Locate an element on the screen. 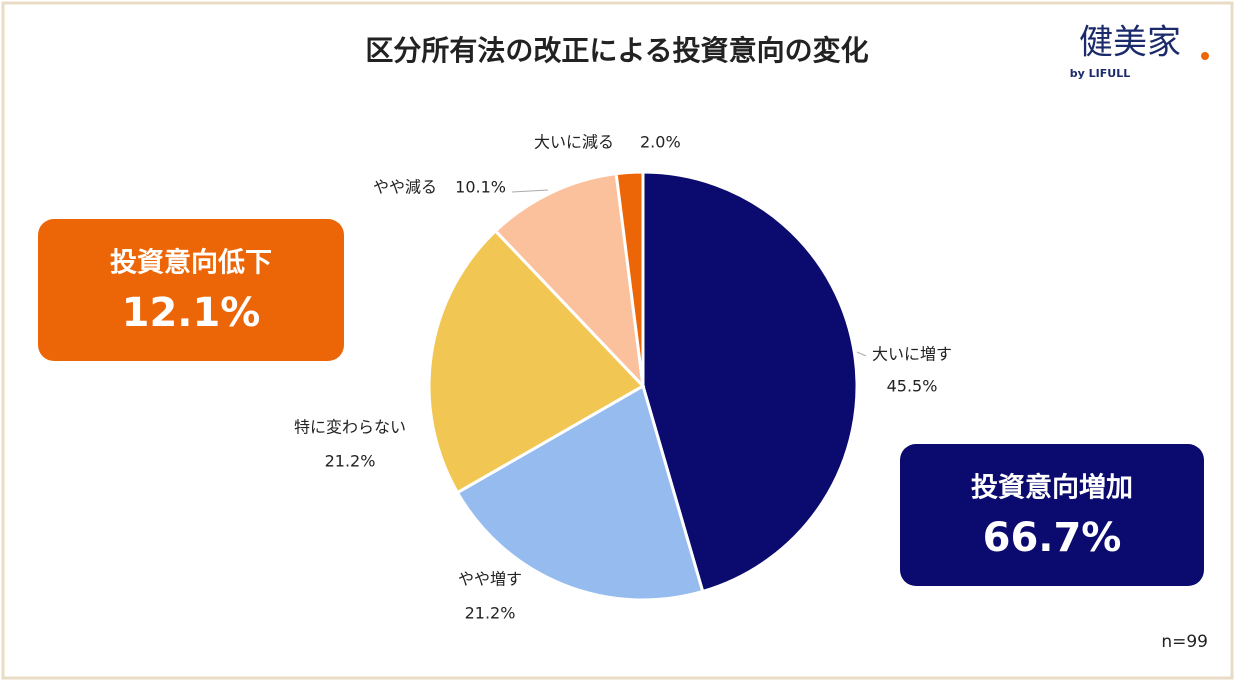 The width and height of the screenshot is (1235, 681). value-label: 2.0% is located at coordinates (660, 142).